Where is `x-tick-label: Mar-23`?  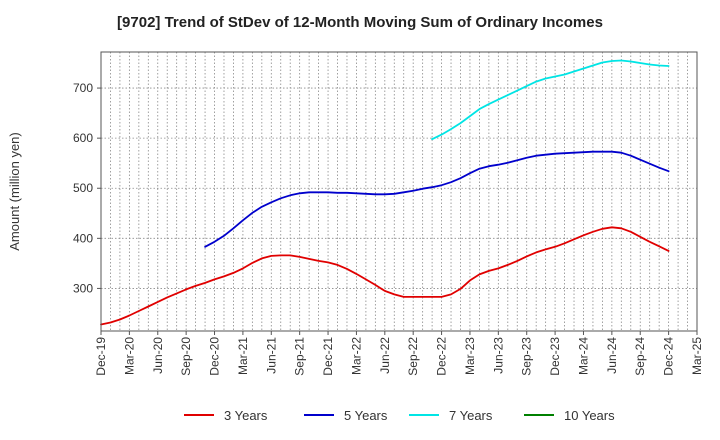 x-tick-label: Mar-23 is located at coordinates (470, 356).